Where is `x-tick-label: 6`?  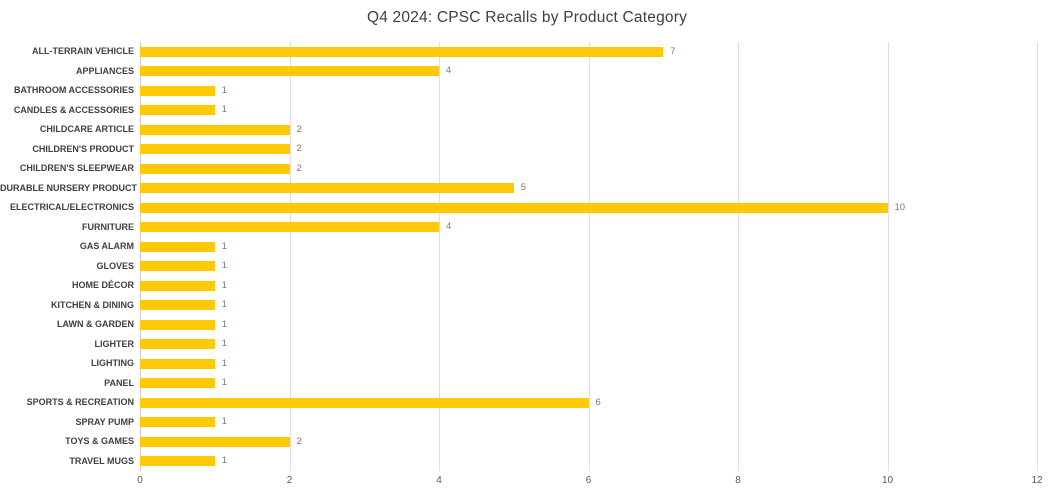
x-tick-label: 6 is located at coordinates (588, 480).